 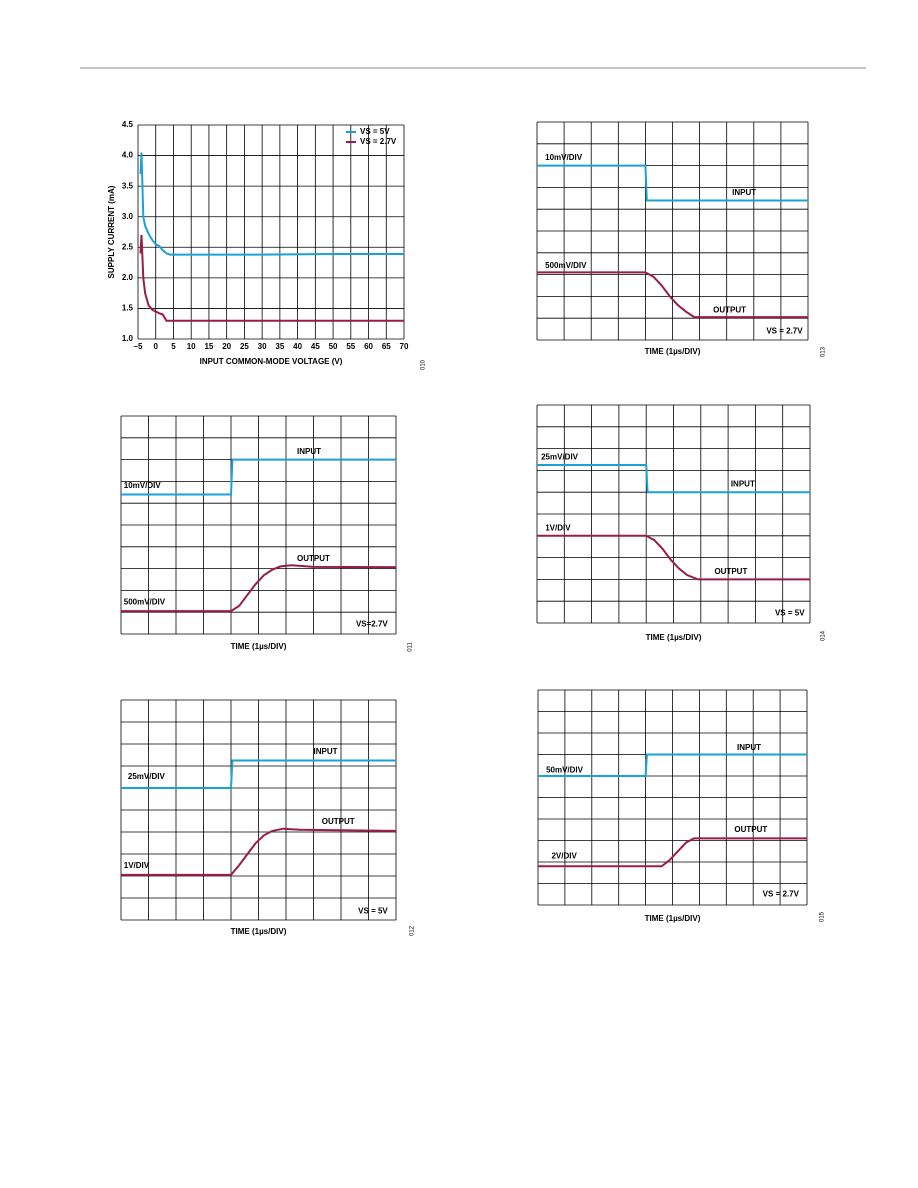 I want to click on y-tick-label: 4.5, so click(x=128, y=124).